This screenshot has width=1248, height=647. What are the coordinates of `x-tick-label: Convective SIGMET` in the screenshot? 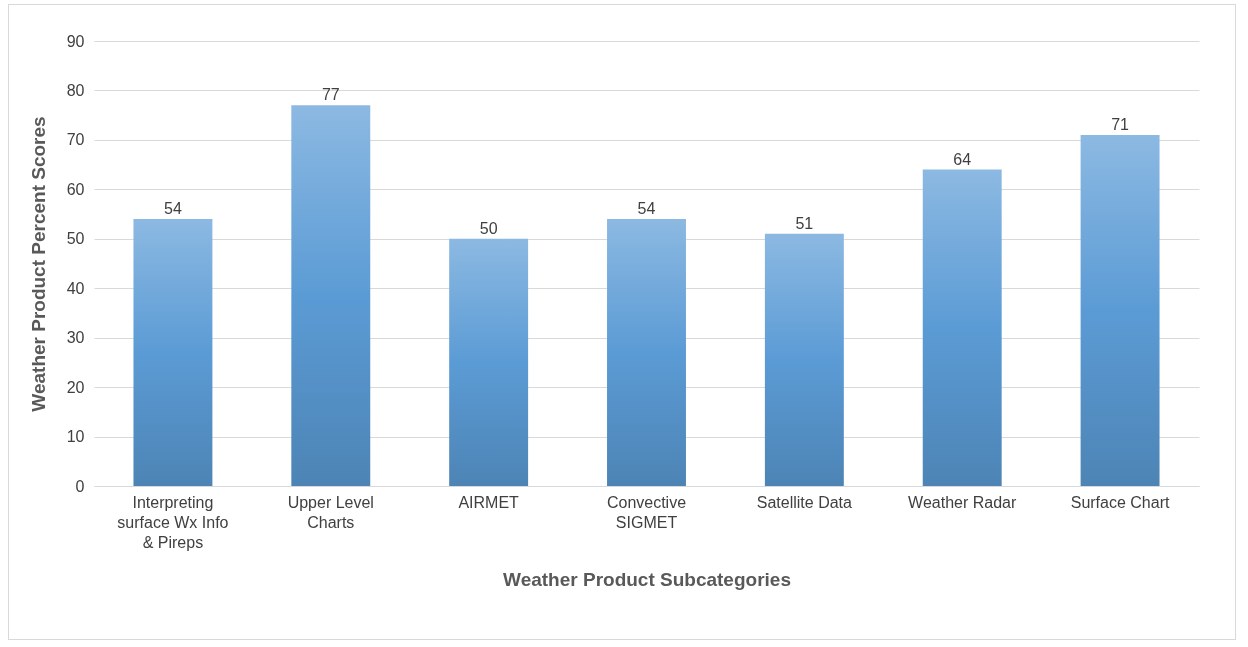 It's located at (646, 512).